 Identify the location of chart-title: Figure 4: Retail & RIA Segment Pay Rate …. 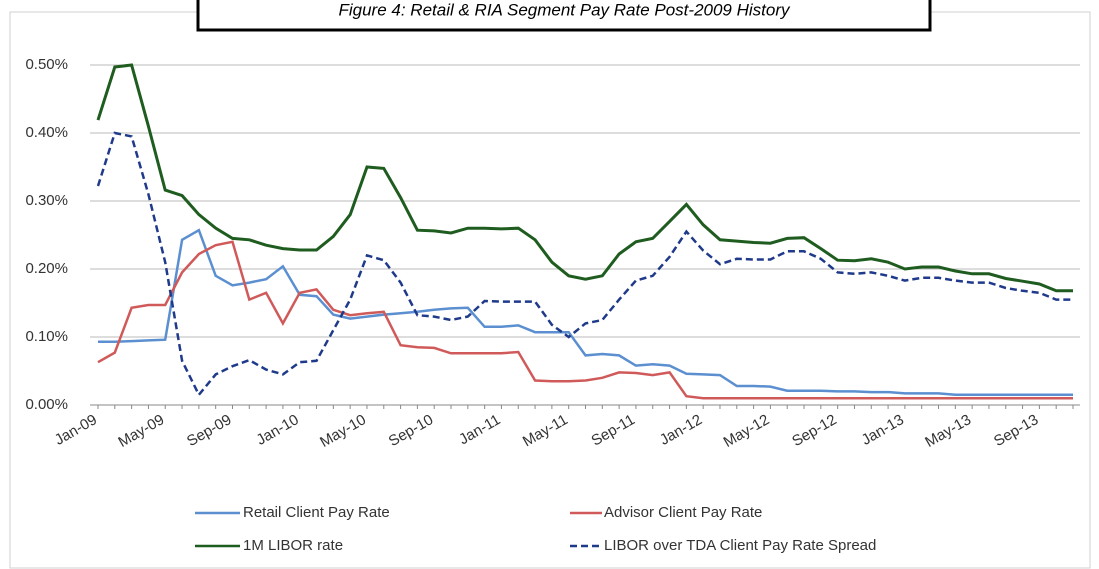
(564, 9).